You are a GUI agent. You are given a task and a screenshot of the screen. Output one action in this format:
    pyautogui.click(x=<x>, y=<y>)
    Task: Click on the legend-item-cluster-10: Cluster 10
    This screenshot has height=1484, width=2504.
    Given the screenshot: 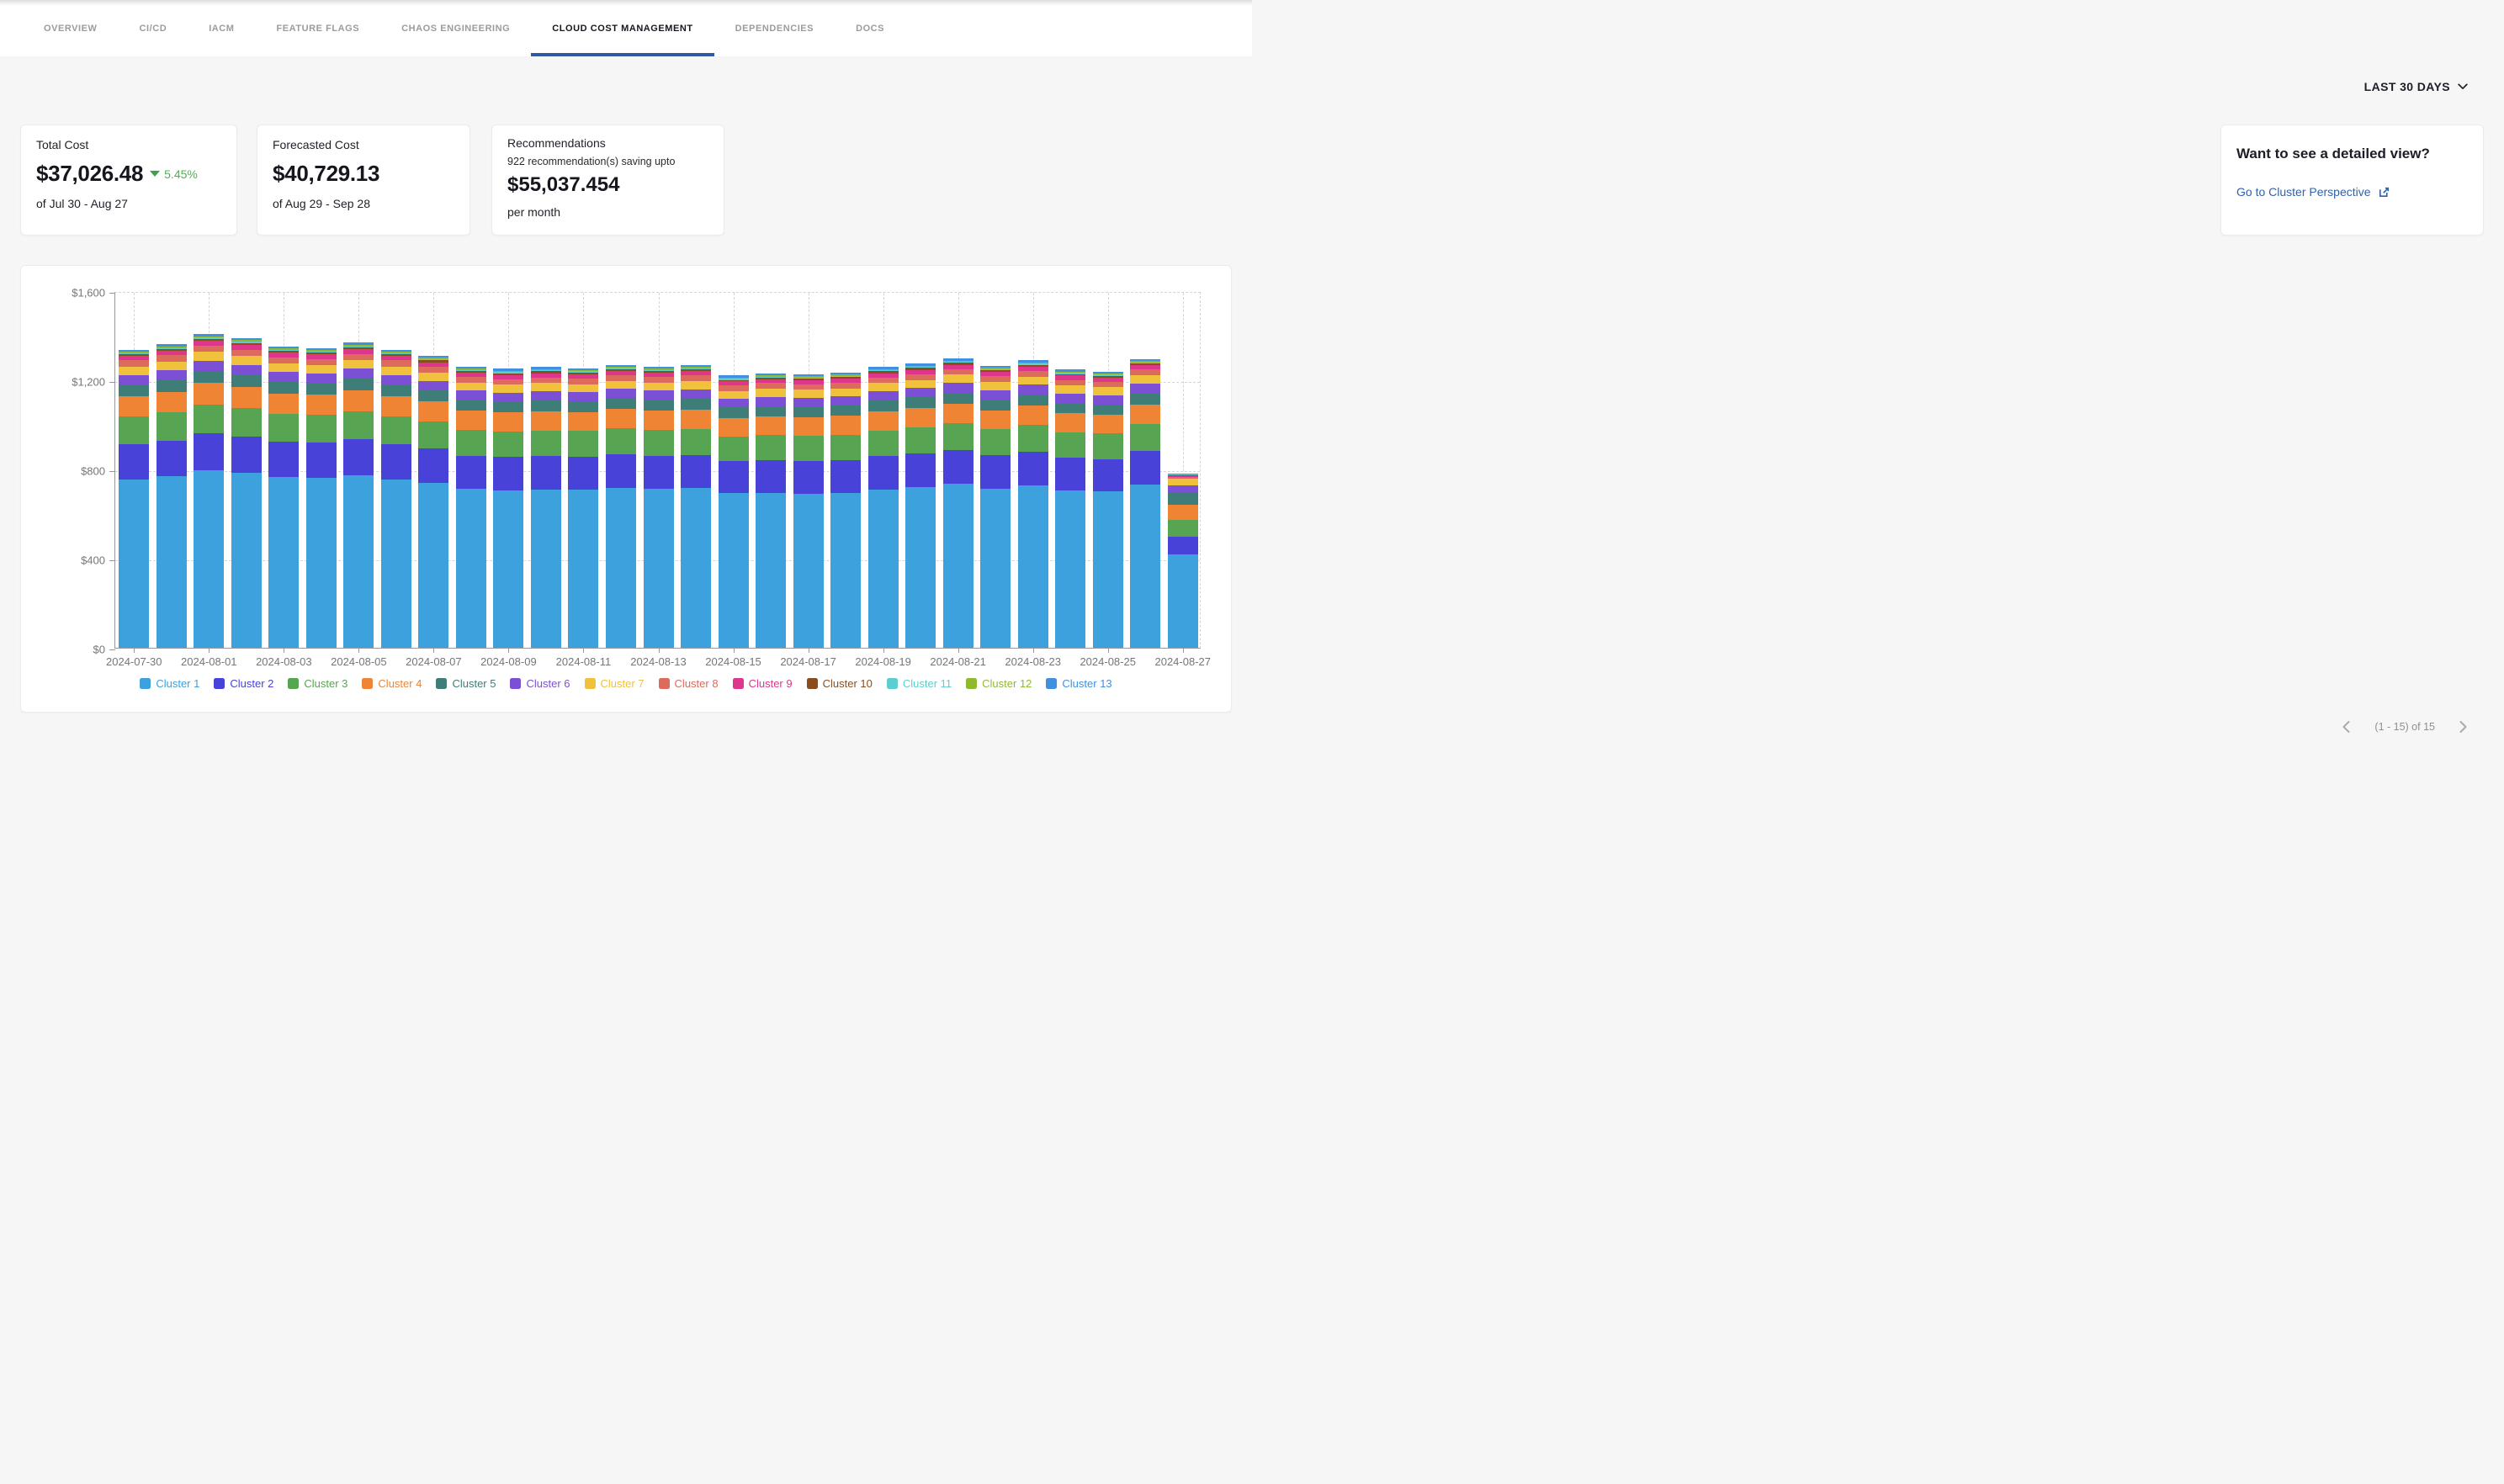 What is the action you would take?
    pyautogui.click(x=839, y=683)
    